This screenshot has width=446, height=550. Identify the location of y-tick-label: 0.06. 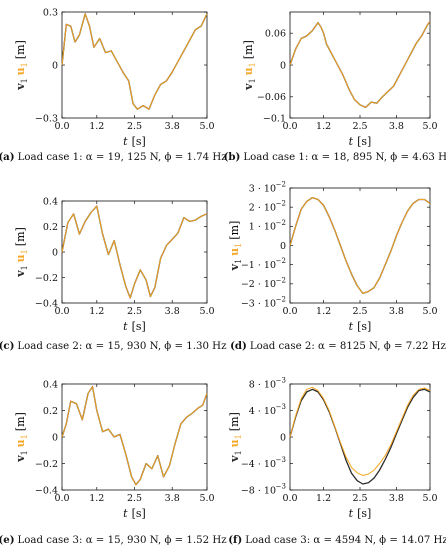
(275, 34).